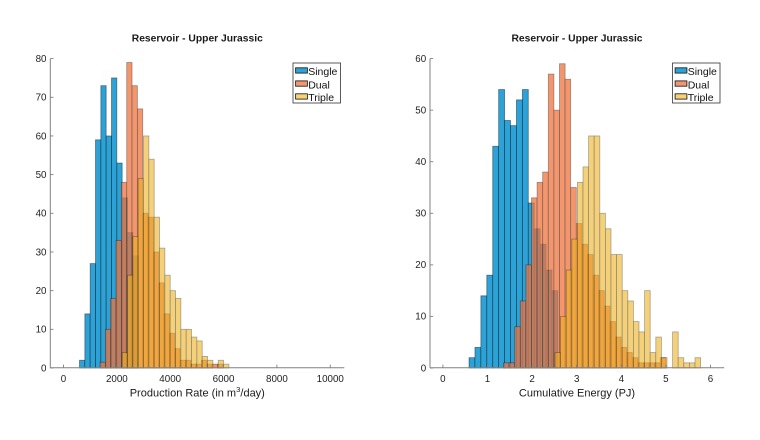 Image resolution: width=760 pixels, height=440 pixels. I want to click on svg-text: 2000, so click(117, 379).